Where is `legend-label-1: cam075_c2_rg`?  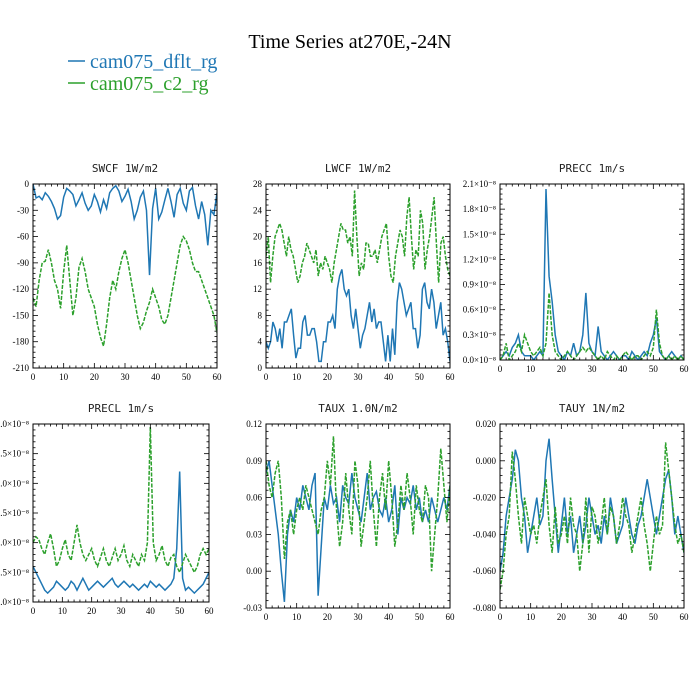 legend-label-1: cam075_c2_rg is located at coordinates (149, 84).